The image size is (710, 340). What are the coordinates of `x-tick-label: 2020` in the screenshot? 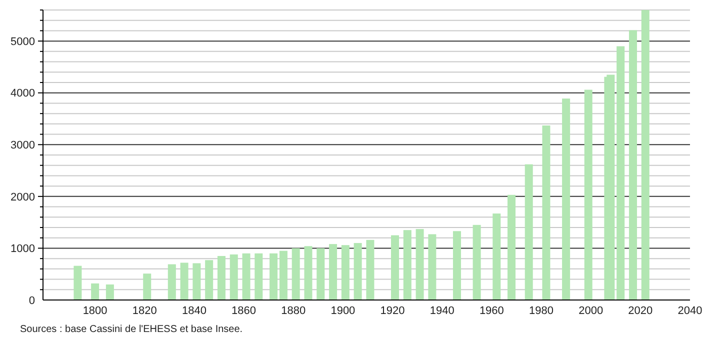 It's located at (640, 311).